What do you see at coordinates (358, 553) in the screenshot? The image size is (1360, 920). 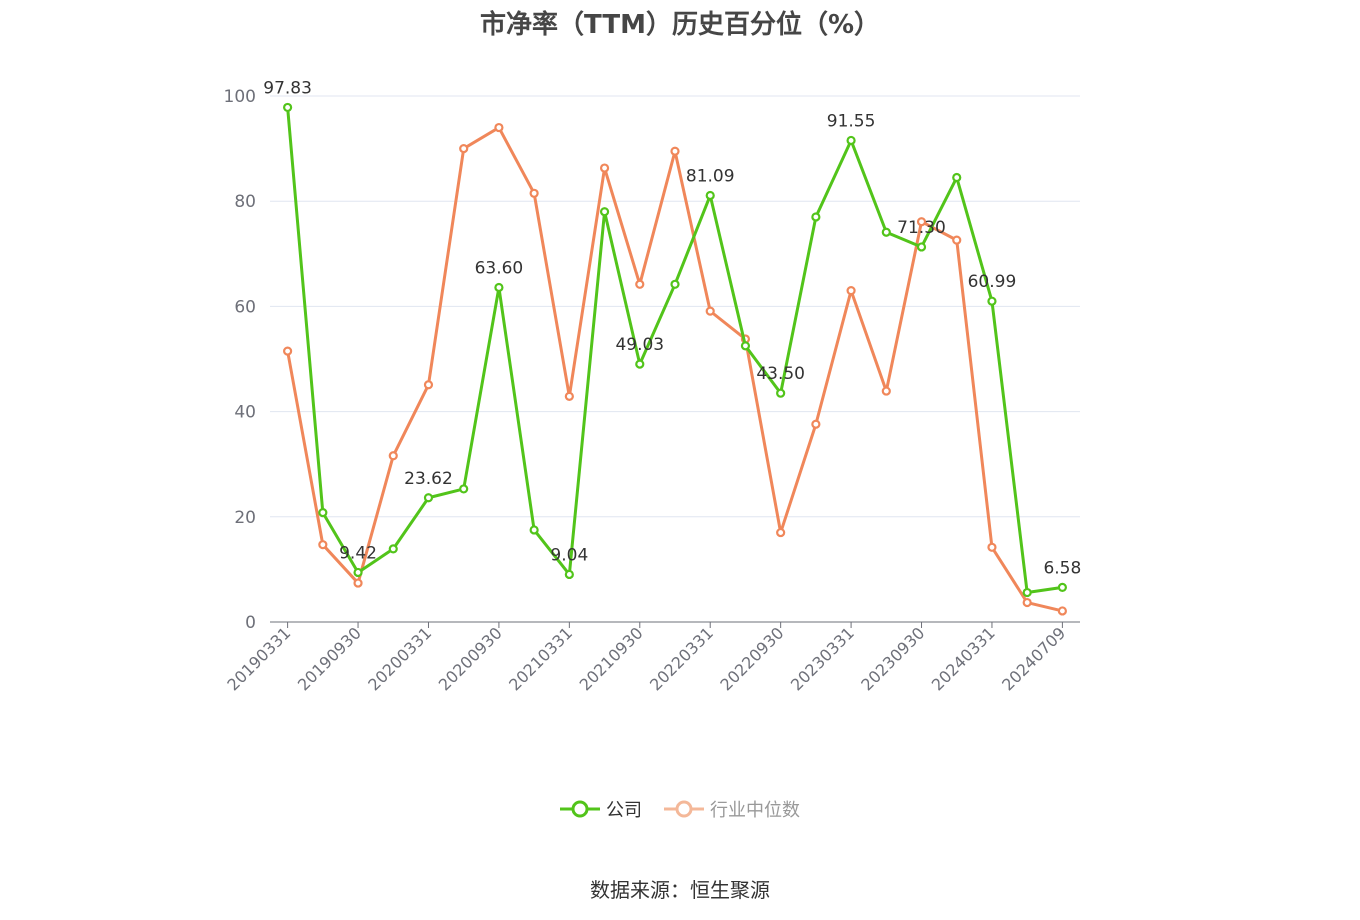 I see `data-label: 9.42` at bounding box center [358, 553].